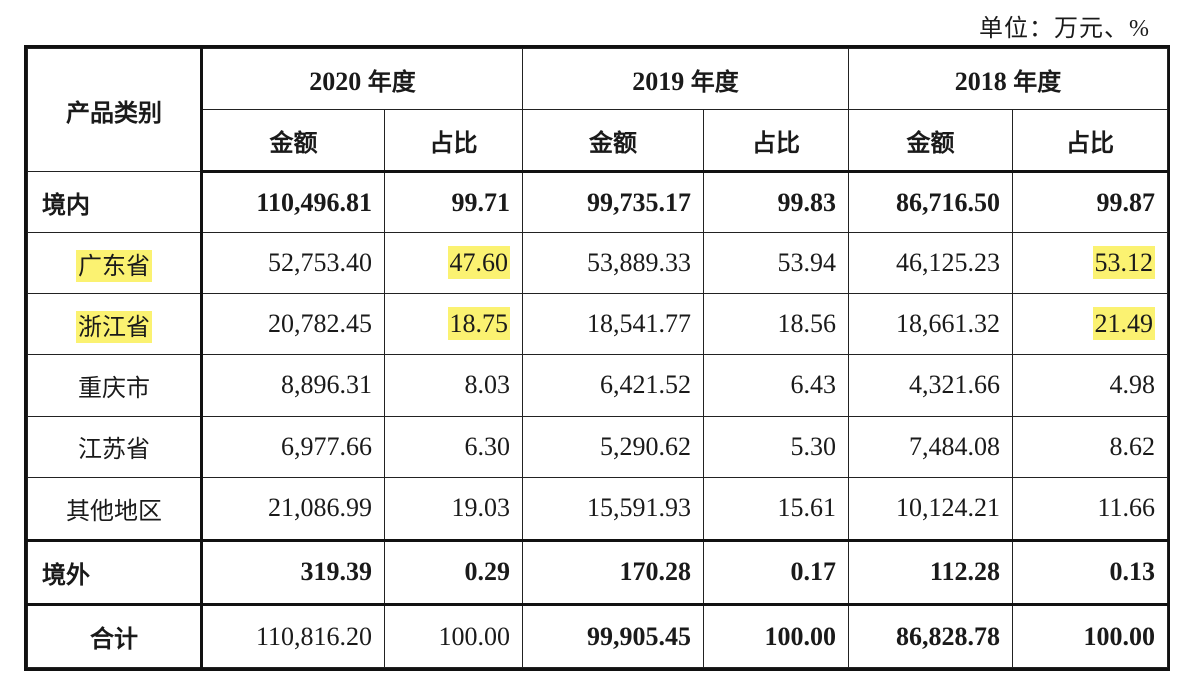 The image size is (1194, 684). Describe the element at coordinates (1123, 324) in the screenshot. I see `highlighted-value: 21.49` at that location.